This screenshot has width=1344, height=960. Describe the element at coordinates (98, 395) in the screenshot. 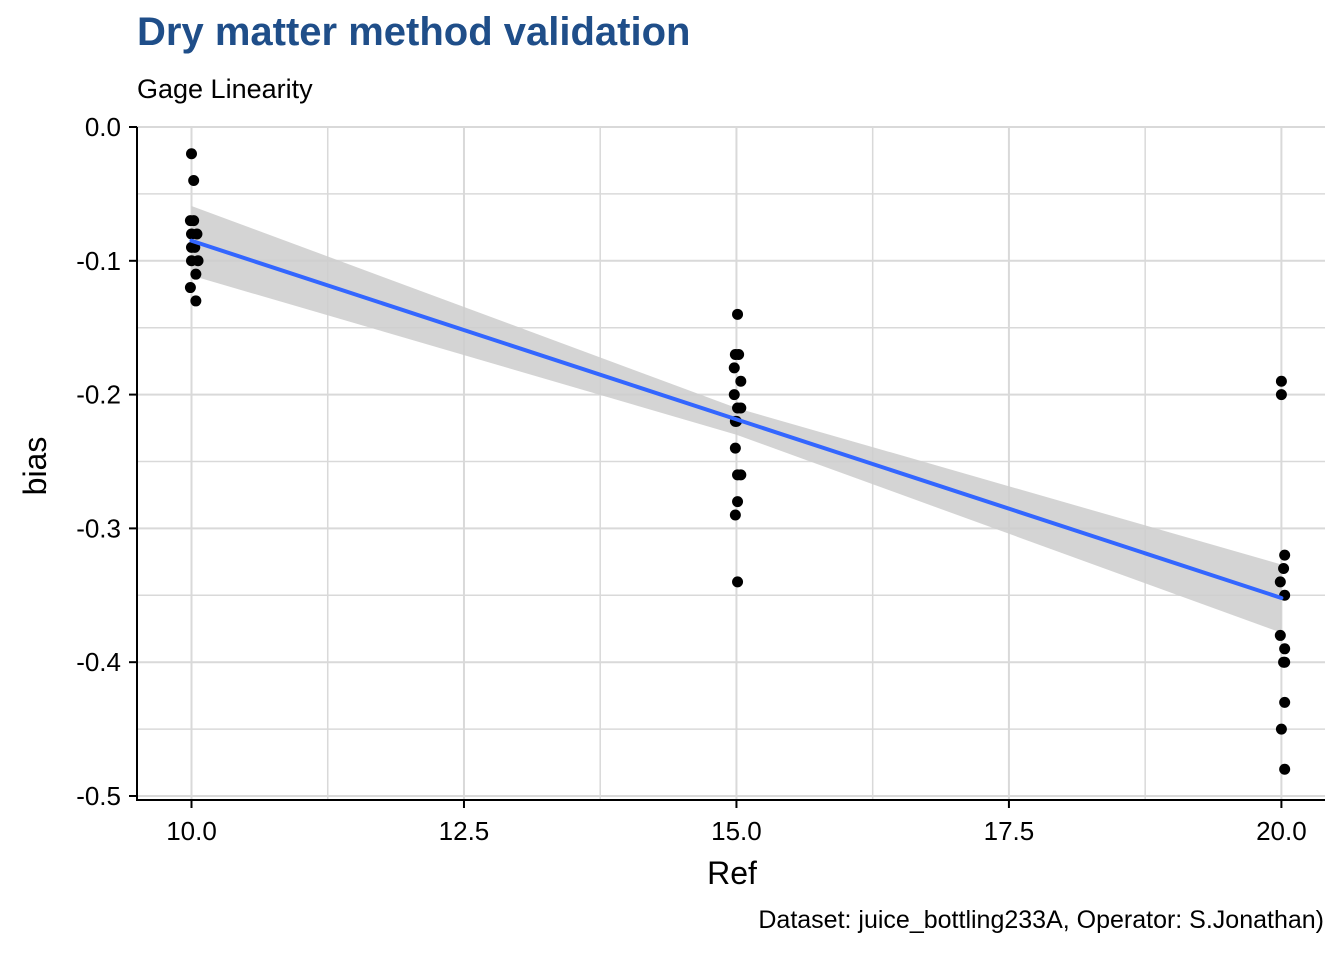

I see `y-tick-label: -0.2` at that location.